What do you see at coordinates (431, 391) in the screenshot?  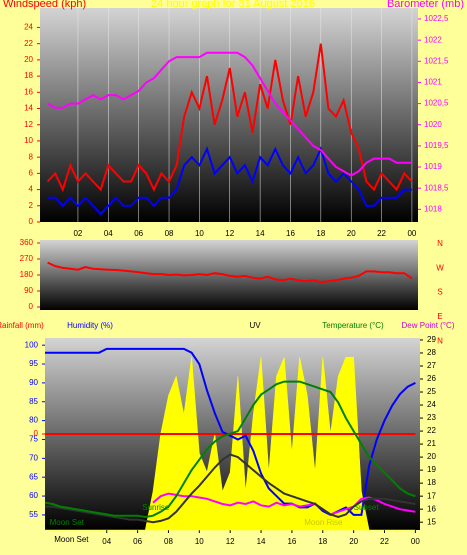 I see `y-tick-label: 25` at bounding box center [431, 391].